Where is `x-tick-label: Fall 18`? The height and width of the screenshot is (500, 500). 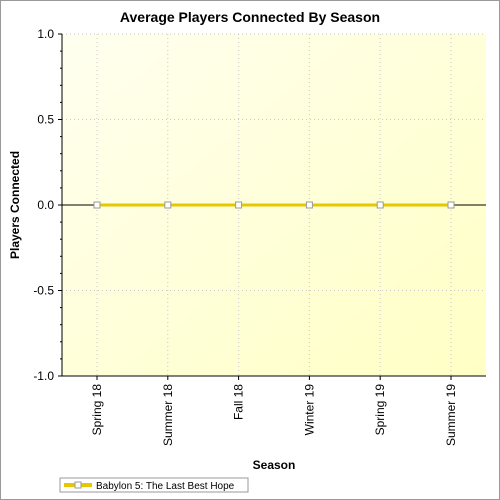 x-tick-label: Fall 18 is located at coordinates (239, 402).